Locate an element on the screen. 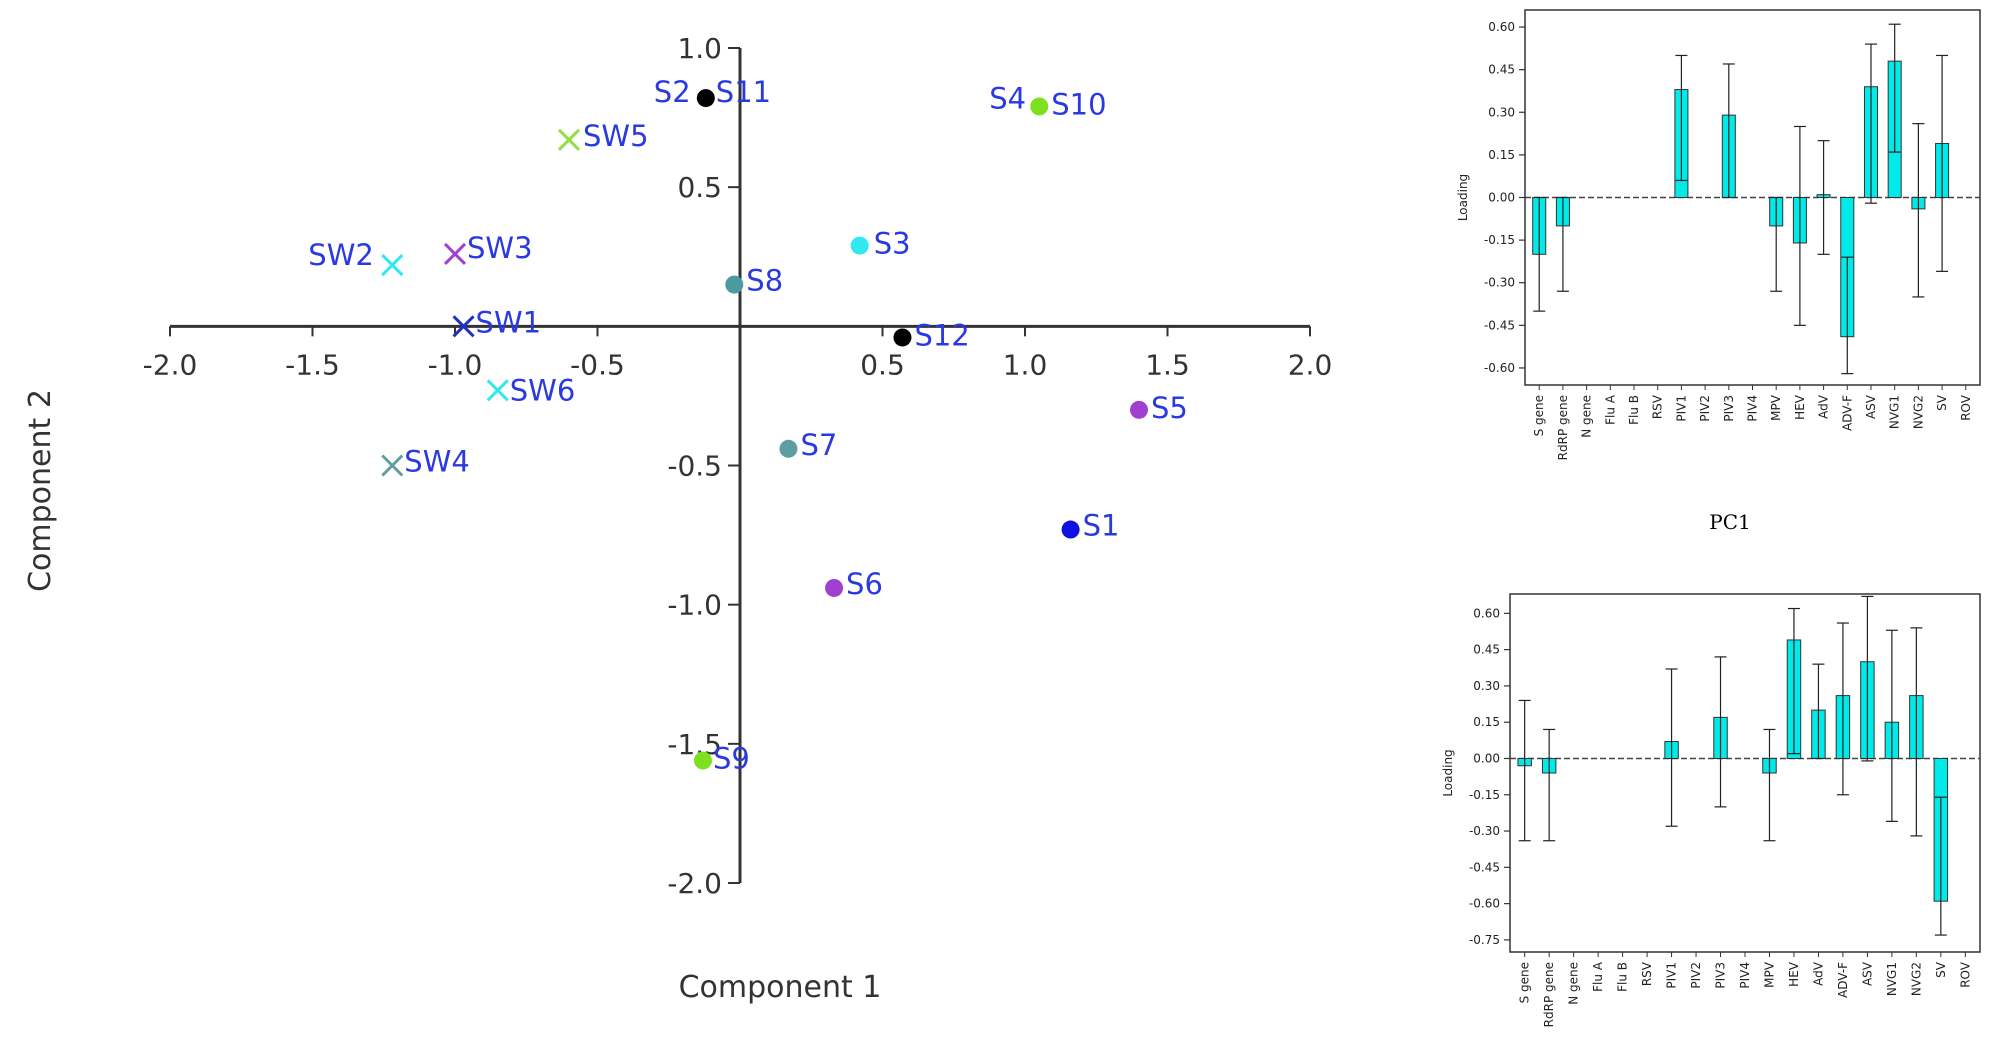 The height and width of the screenshot is (1041, 2000). point-marker-s9 is located at coordinates (702, 760).